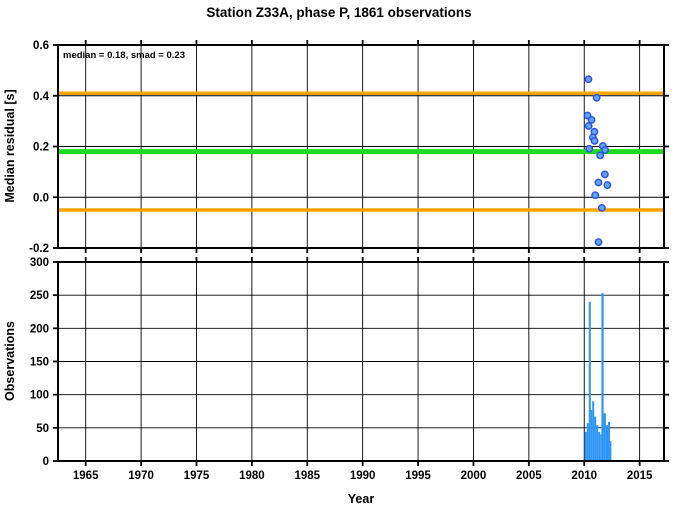 Image resolution: width=678 pixels, height=511 pixels. I want to click on y-tick-label: 0.0, so click(41, 198).